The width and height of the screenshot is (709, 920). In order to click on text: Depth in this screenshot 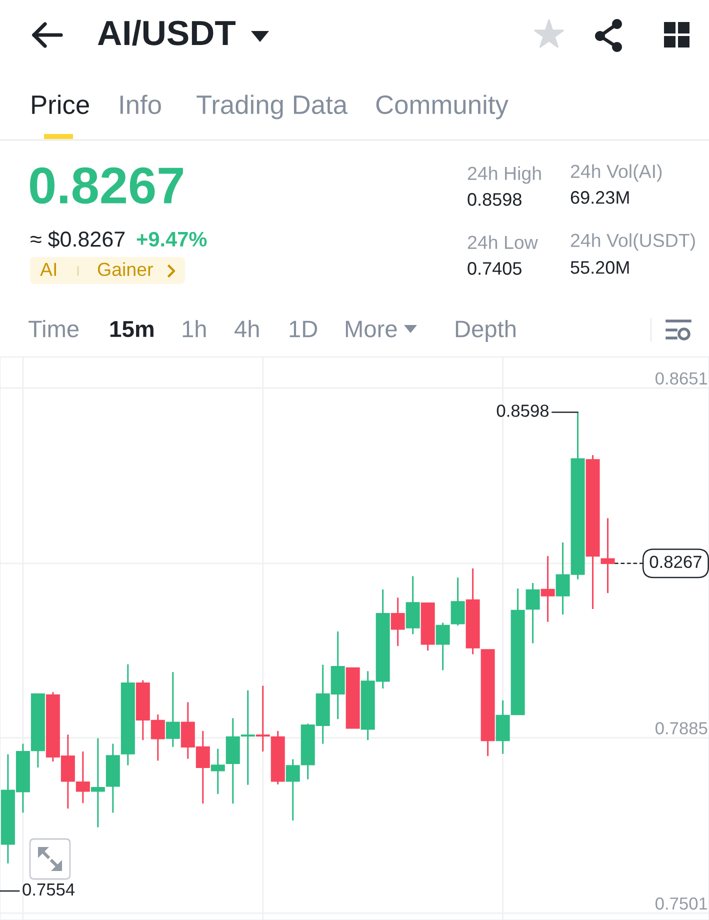, I will do `click(486, 331)`.